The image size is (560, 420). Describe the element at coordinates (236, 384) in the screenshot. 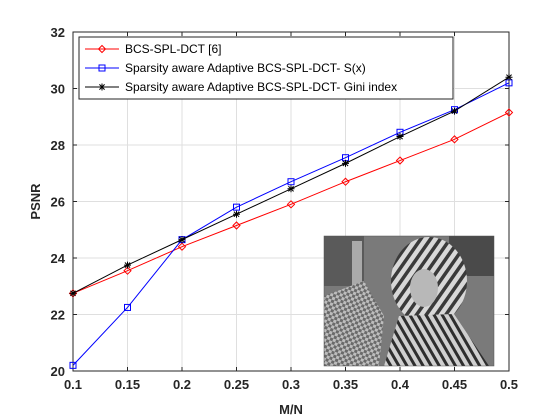

I see `x-tick-label: 0.25` at that location.